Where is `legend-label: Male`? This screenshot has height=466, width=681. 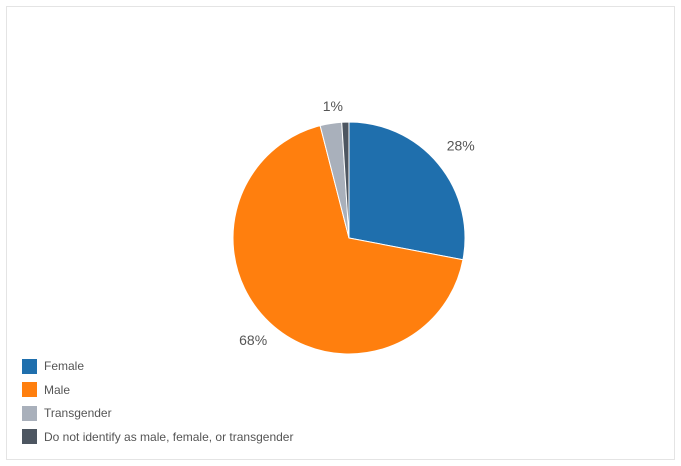 legend-label: Male is located at coordinates (57, 389).